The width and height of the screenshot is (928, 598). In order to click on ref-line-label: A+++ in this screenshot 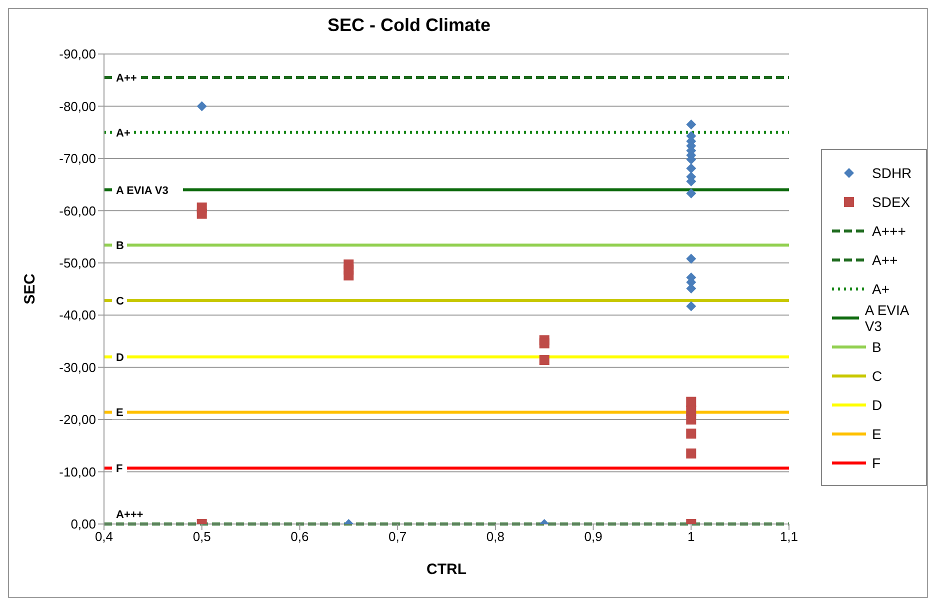, I will do `click(130, 515)`.